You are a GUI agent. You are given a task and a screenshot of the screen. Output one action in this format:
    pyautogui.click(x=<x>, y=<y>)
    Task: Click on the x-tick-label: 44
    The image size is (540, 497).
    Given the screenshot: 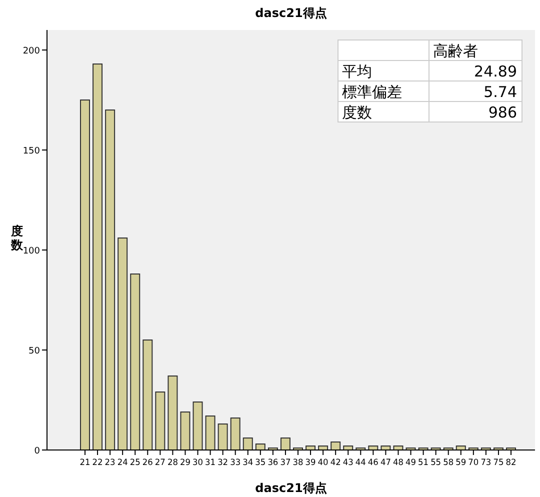 What is the action you would take?
    pyautogui.click(x=360, y=463)
    